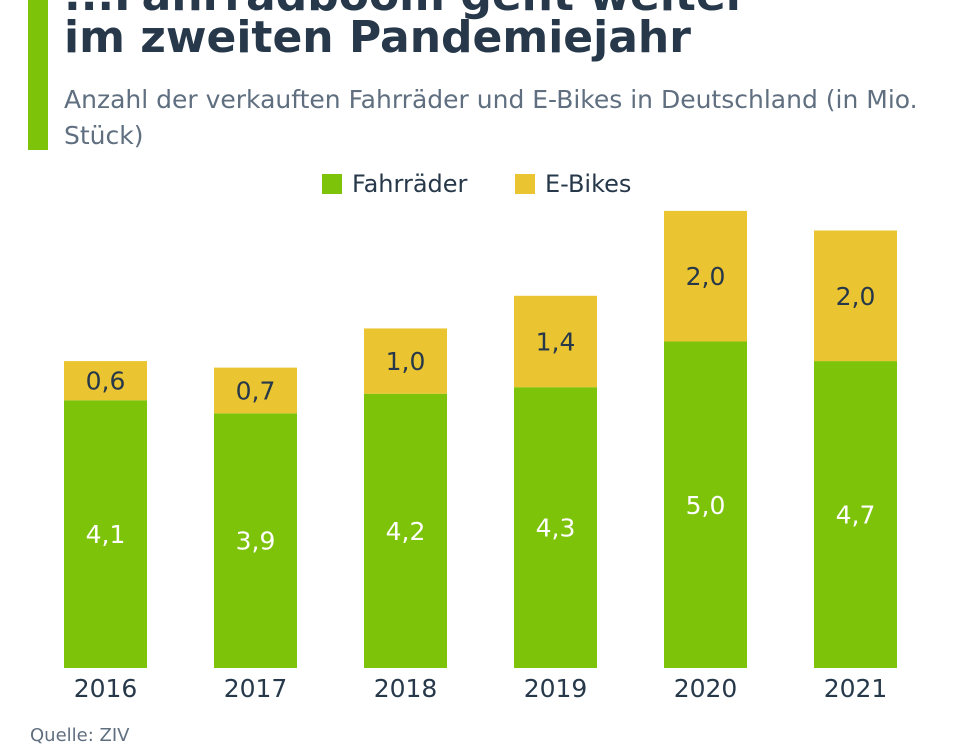  I want to click on data-label-fahrraeder-2017: 3,9, so click(256, 541).